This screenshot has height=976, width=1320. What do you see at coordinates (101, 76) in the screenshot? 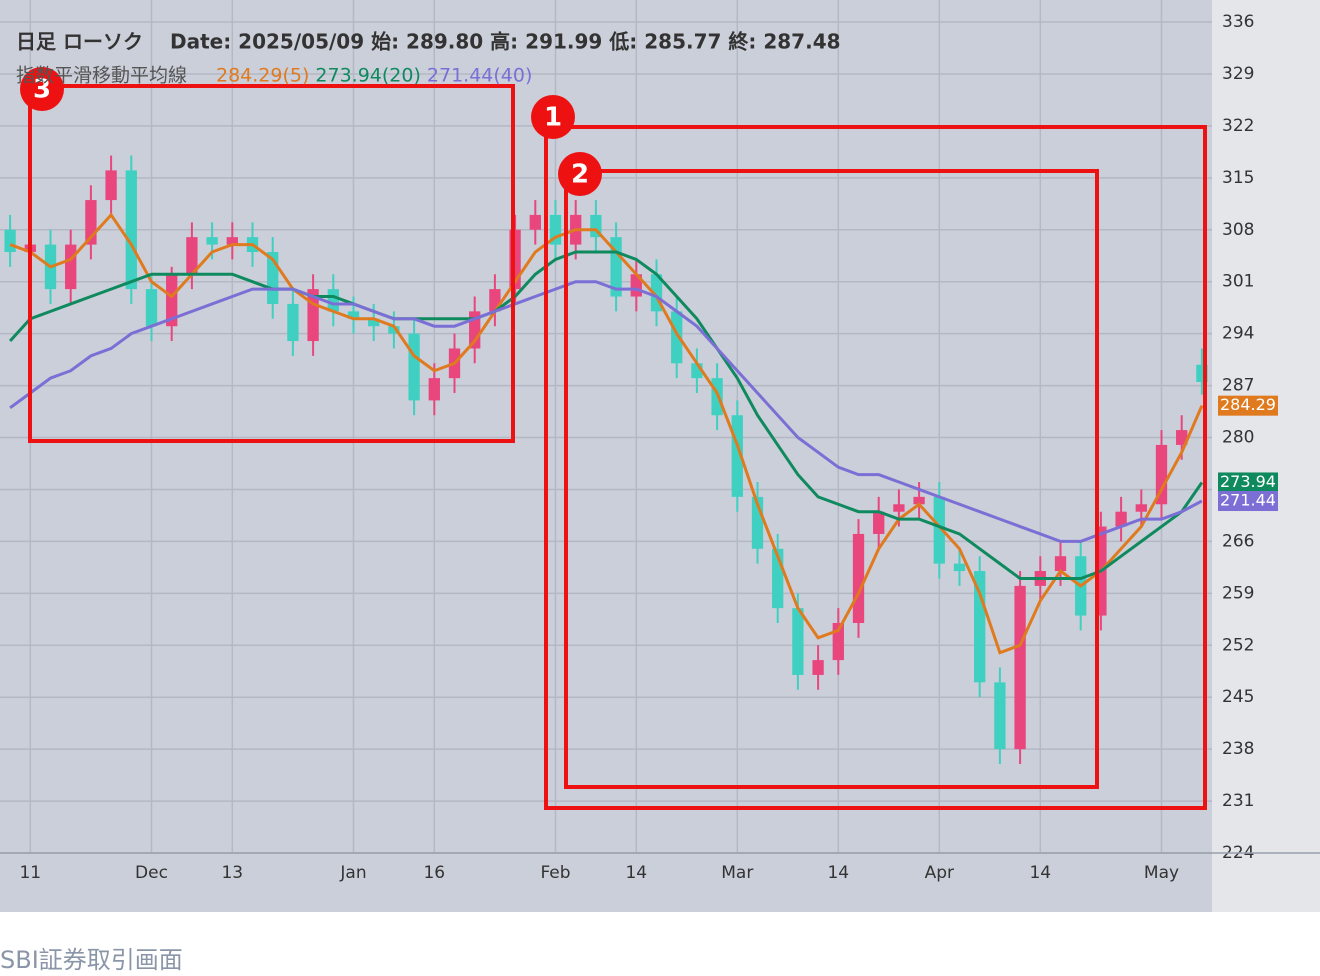
I see `legend-title: 指数平滑移動平均線` at bounding box center [101, 76].